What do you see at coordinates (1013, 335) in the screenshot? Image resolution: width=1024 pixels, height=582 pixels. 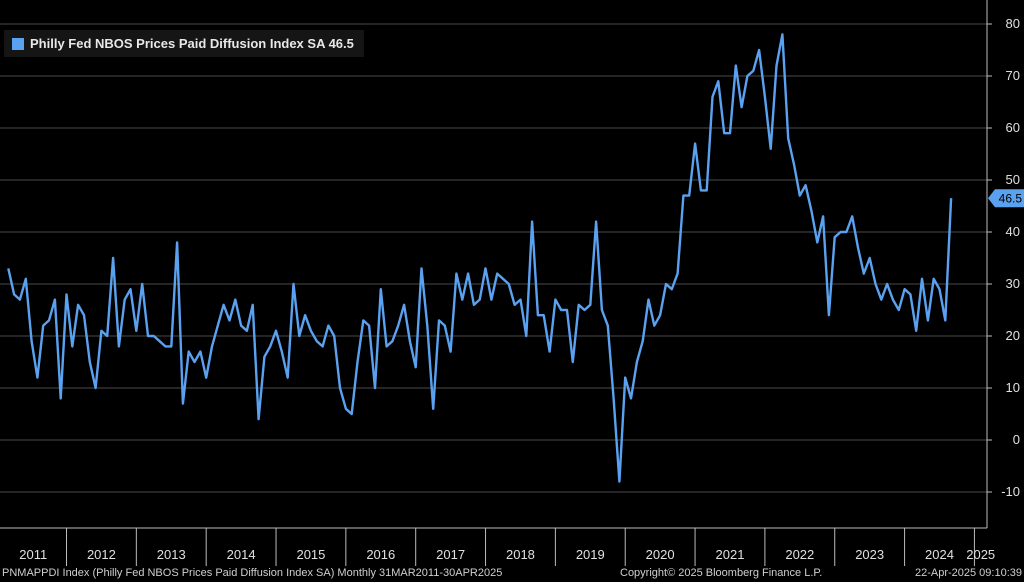 I see `y-tick-label: 20` at bounding box center [1013, 335].